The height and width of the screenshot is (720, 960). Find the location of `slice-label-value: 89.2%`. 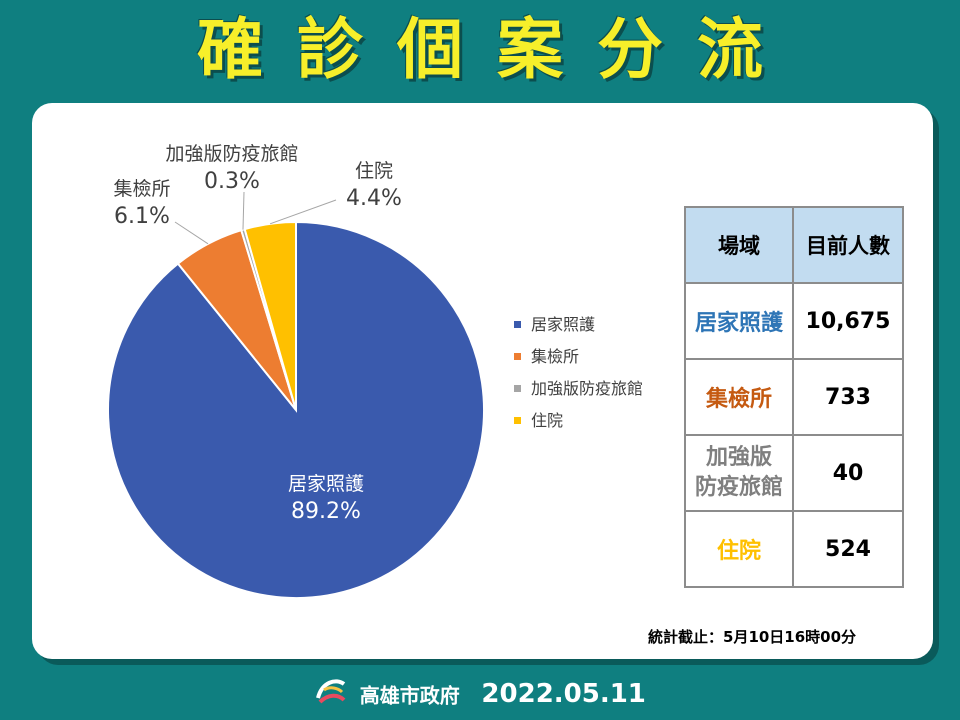

slice-label-value: 89.2% is located at coordinates (326, 511).